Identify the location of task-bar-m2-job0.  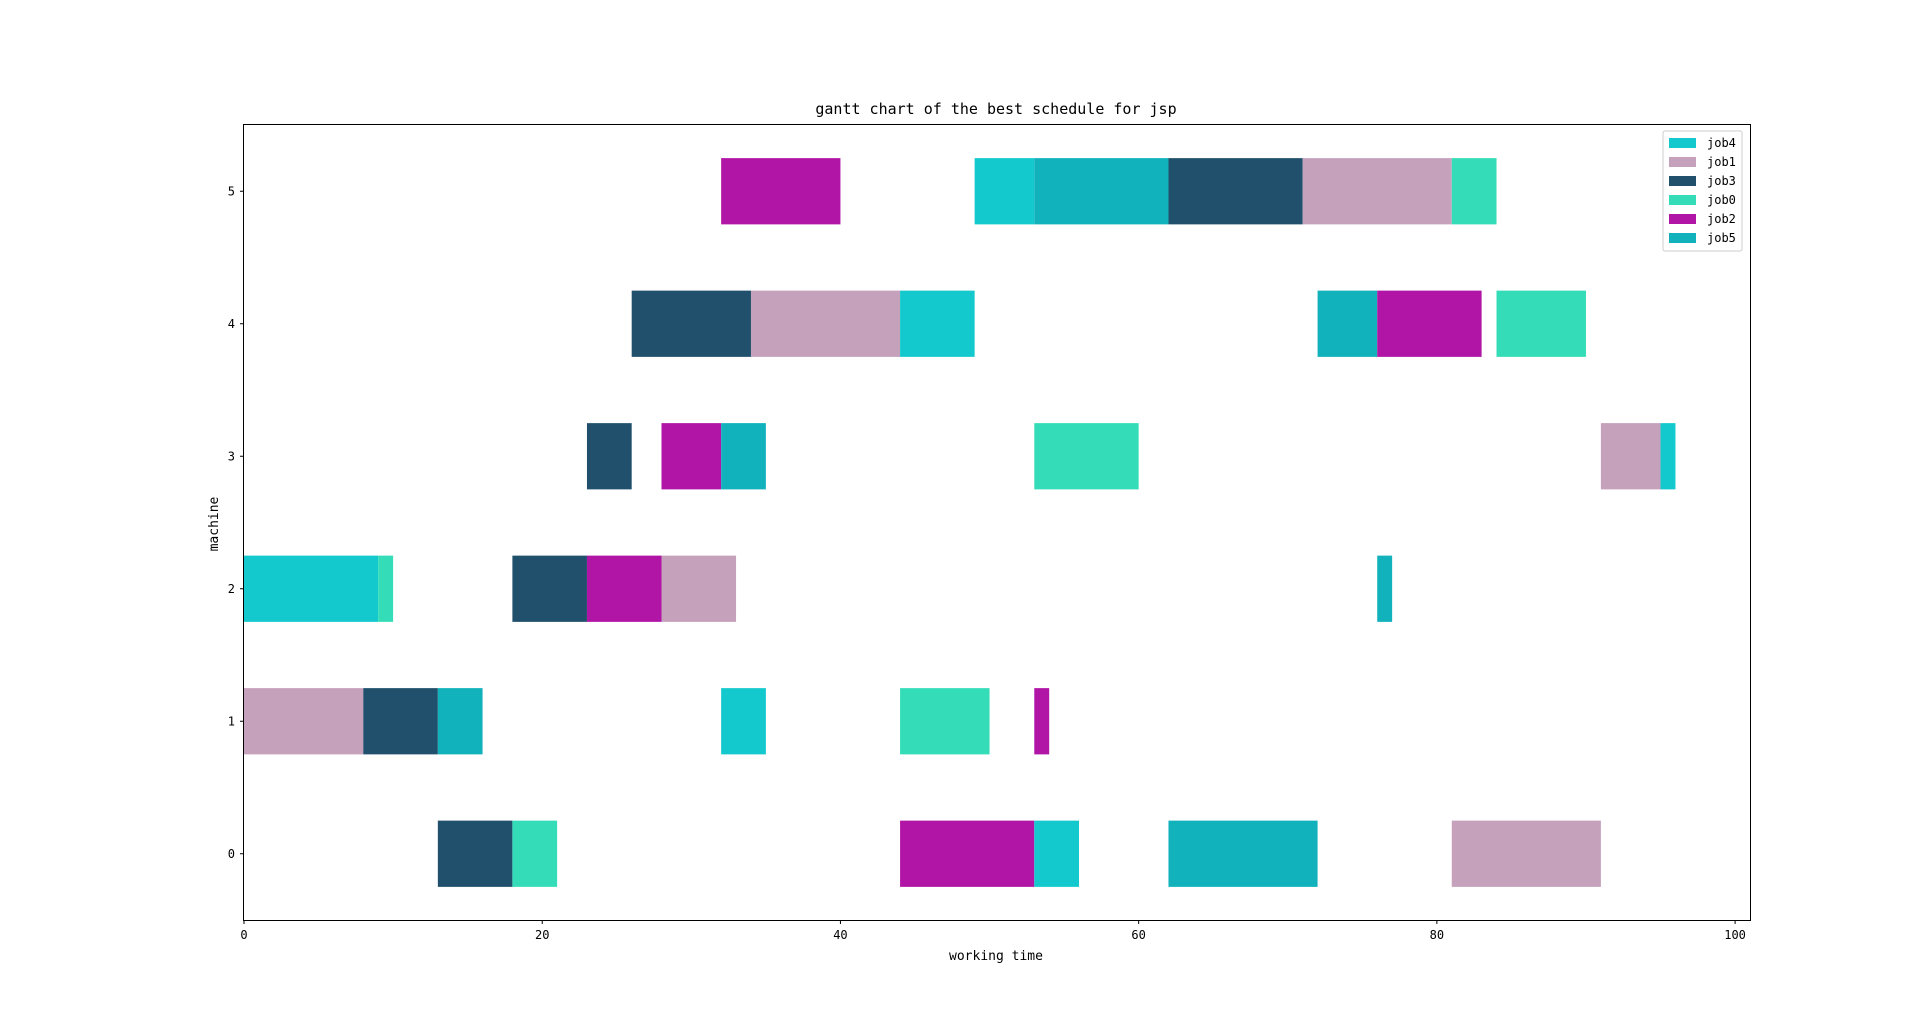
(386, 588).